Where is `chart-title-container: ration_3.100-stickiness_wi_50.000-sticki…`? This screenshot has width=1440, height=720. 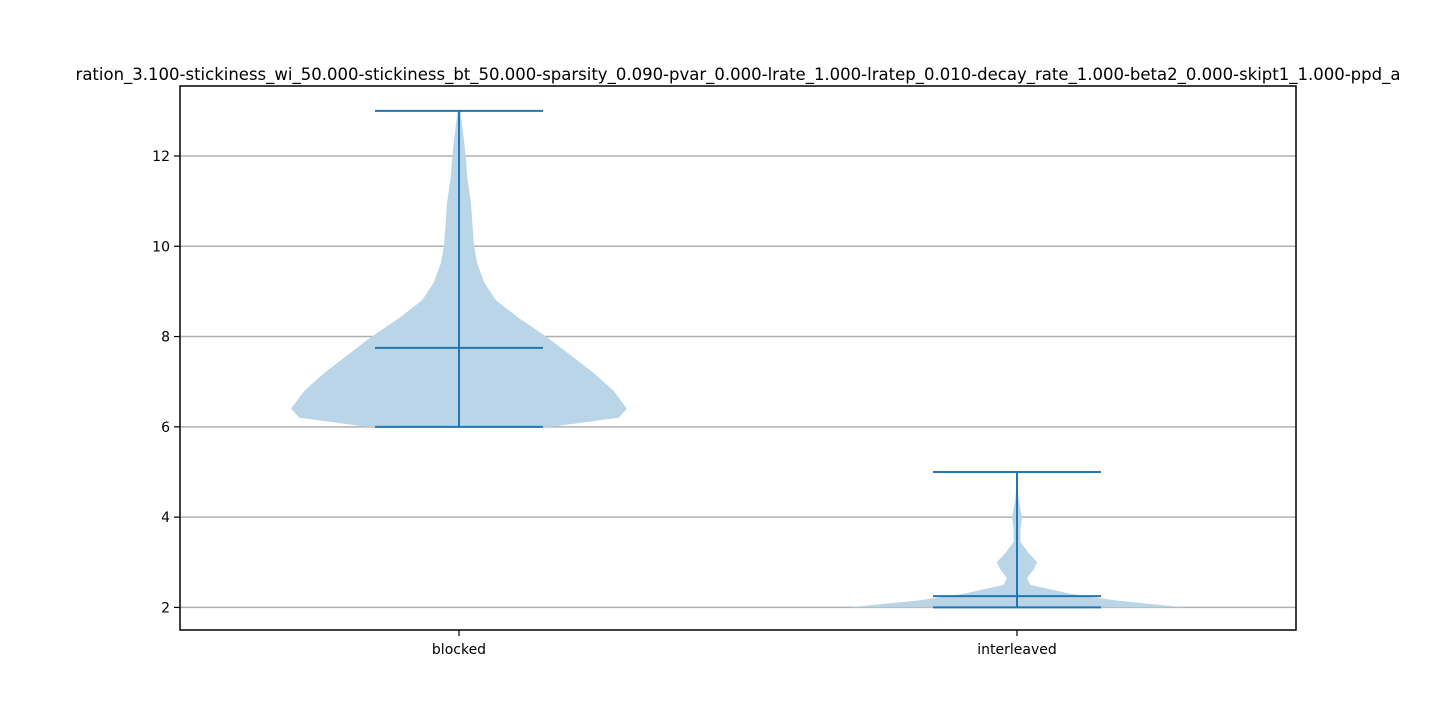 chart-title-container: ration_3.100-stickiness_wi_50.000-sticki… is located at coordinates (720, 75).